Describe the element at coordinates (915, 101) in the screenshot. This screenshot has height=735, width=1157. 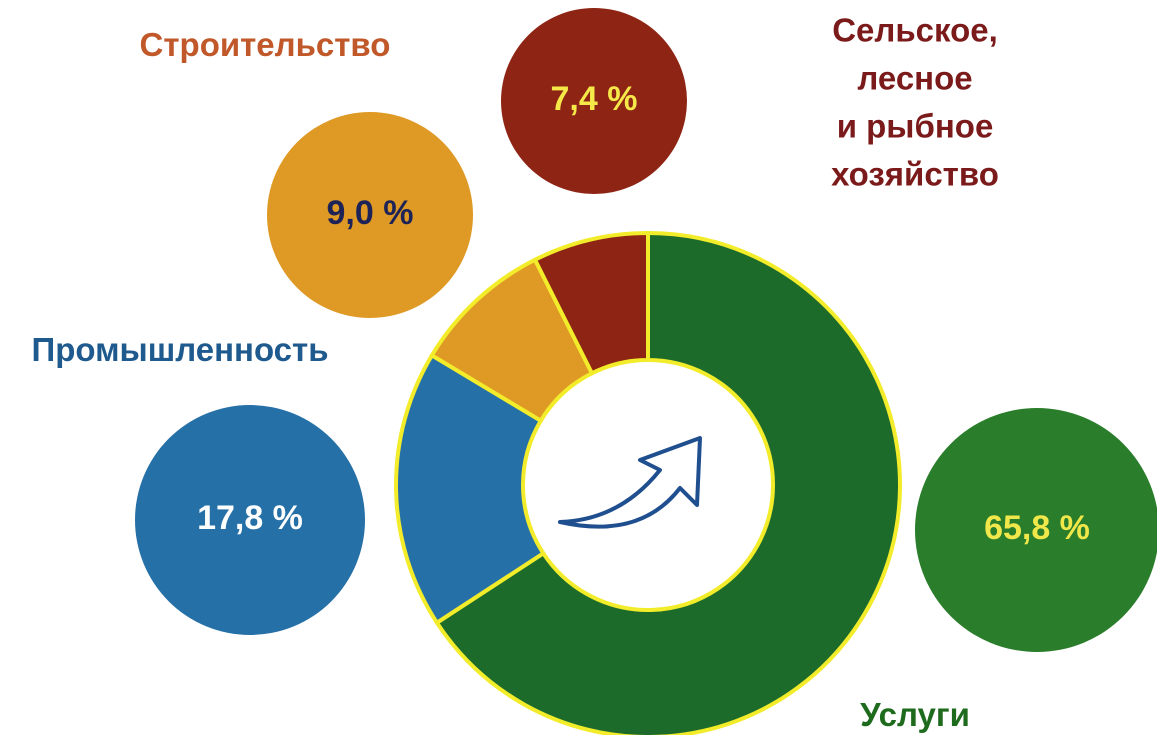
I see `category-label: Сельское, лесное и рыбное хозяйство` at that location.